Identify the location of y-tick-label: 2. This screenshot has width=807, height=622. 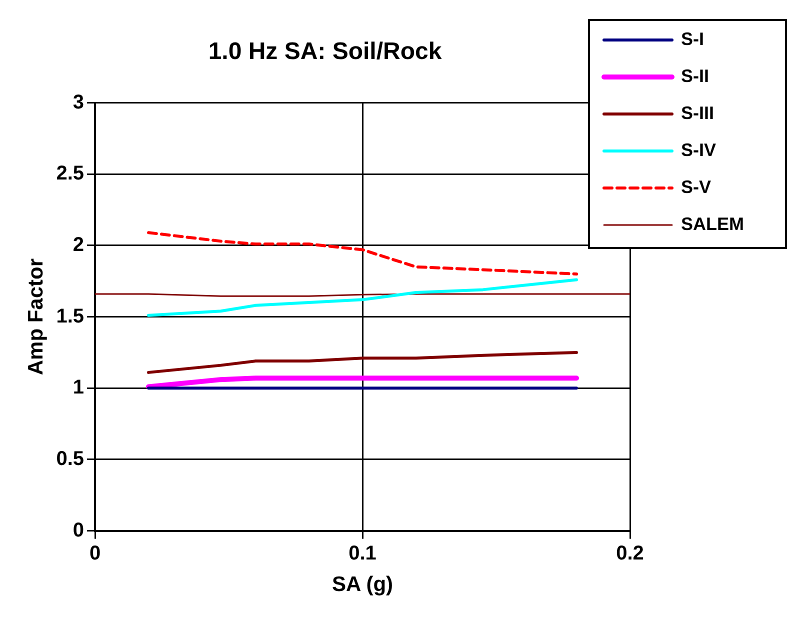
(78, 245).